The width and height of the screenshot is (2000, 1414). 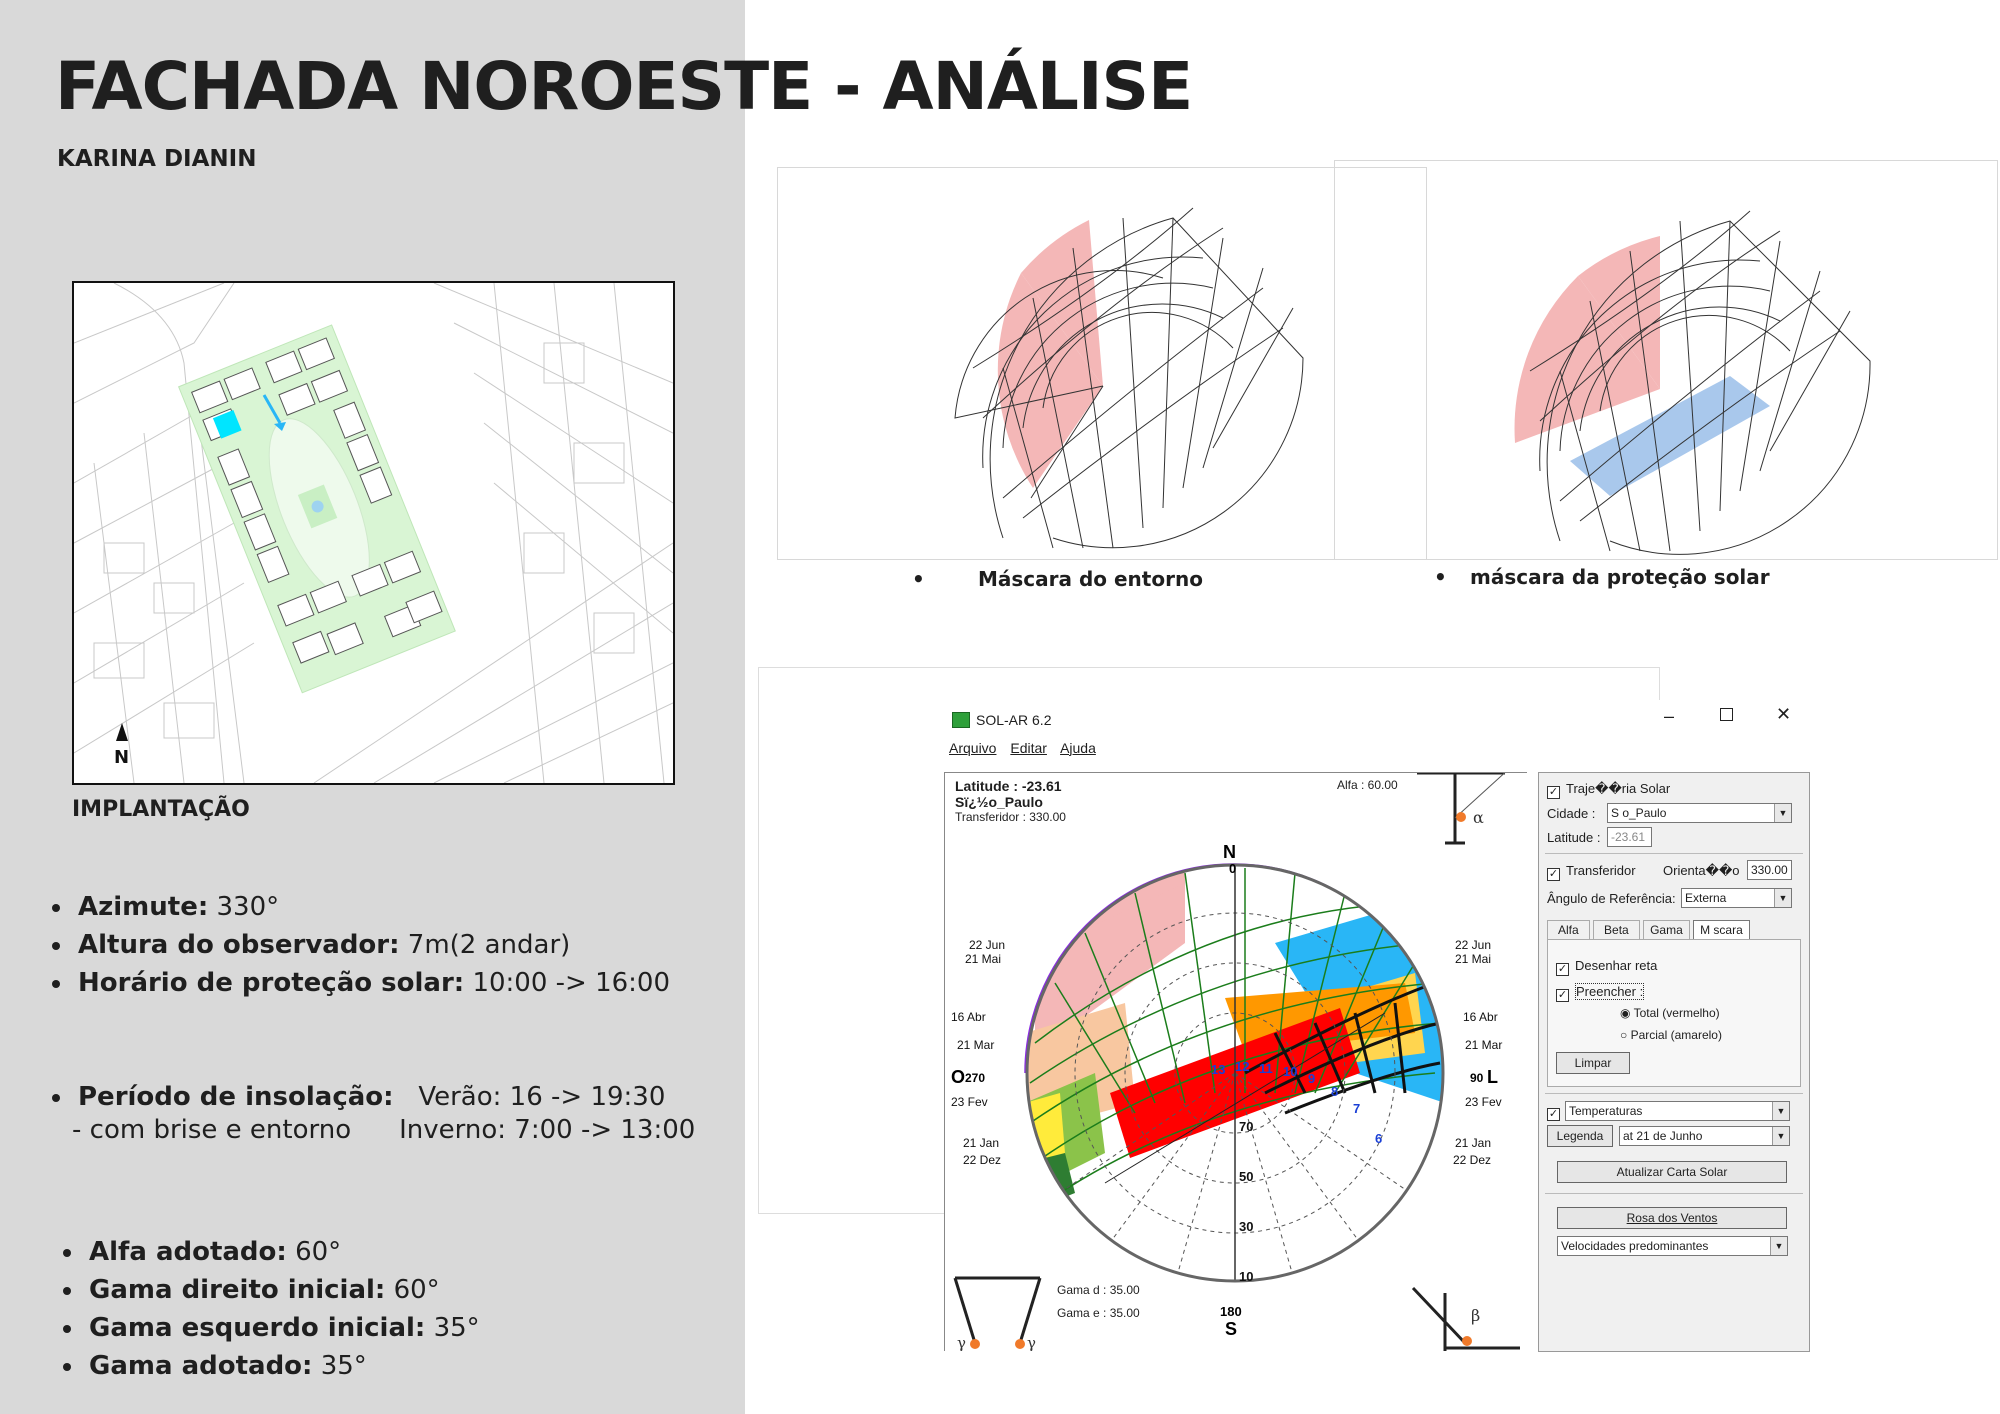 What do you see at coordinates (1580, 1136) in the screenshot?
I see `legenda-button: Legenda` at bounding box center [1580, 1136].